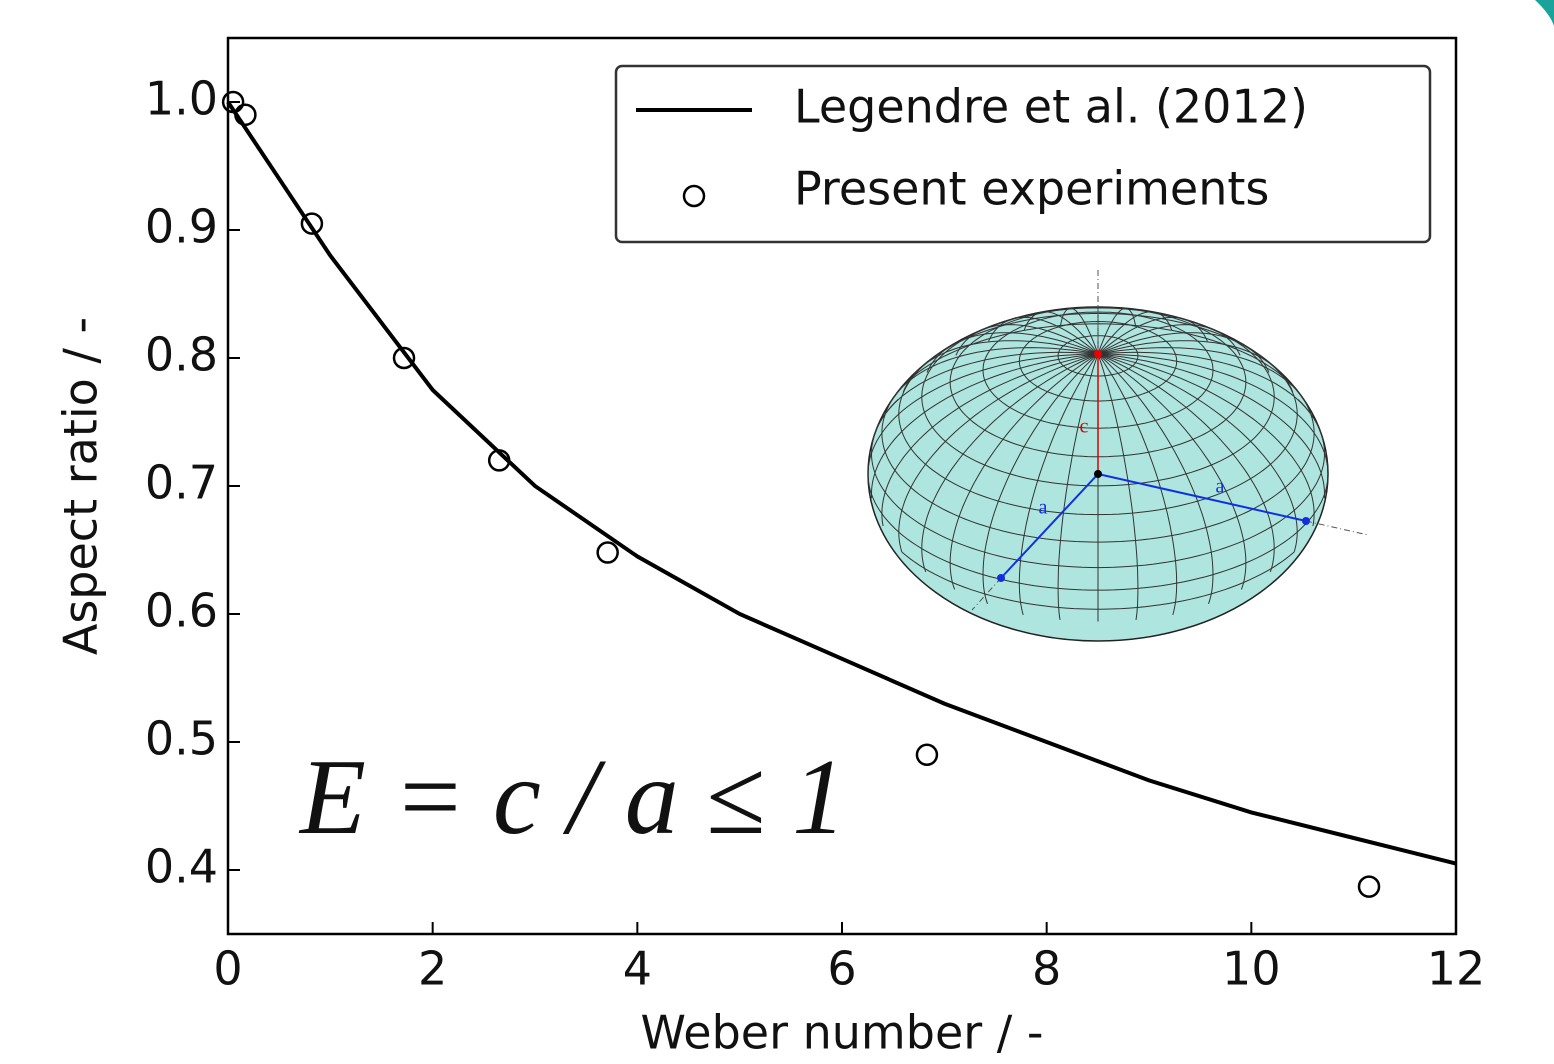  Describe the element at coordinates (181, 611) in the screenshot. I see `y-tick-label: 0.6` at that location.